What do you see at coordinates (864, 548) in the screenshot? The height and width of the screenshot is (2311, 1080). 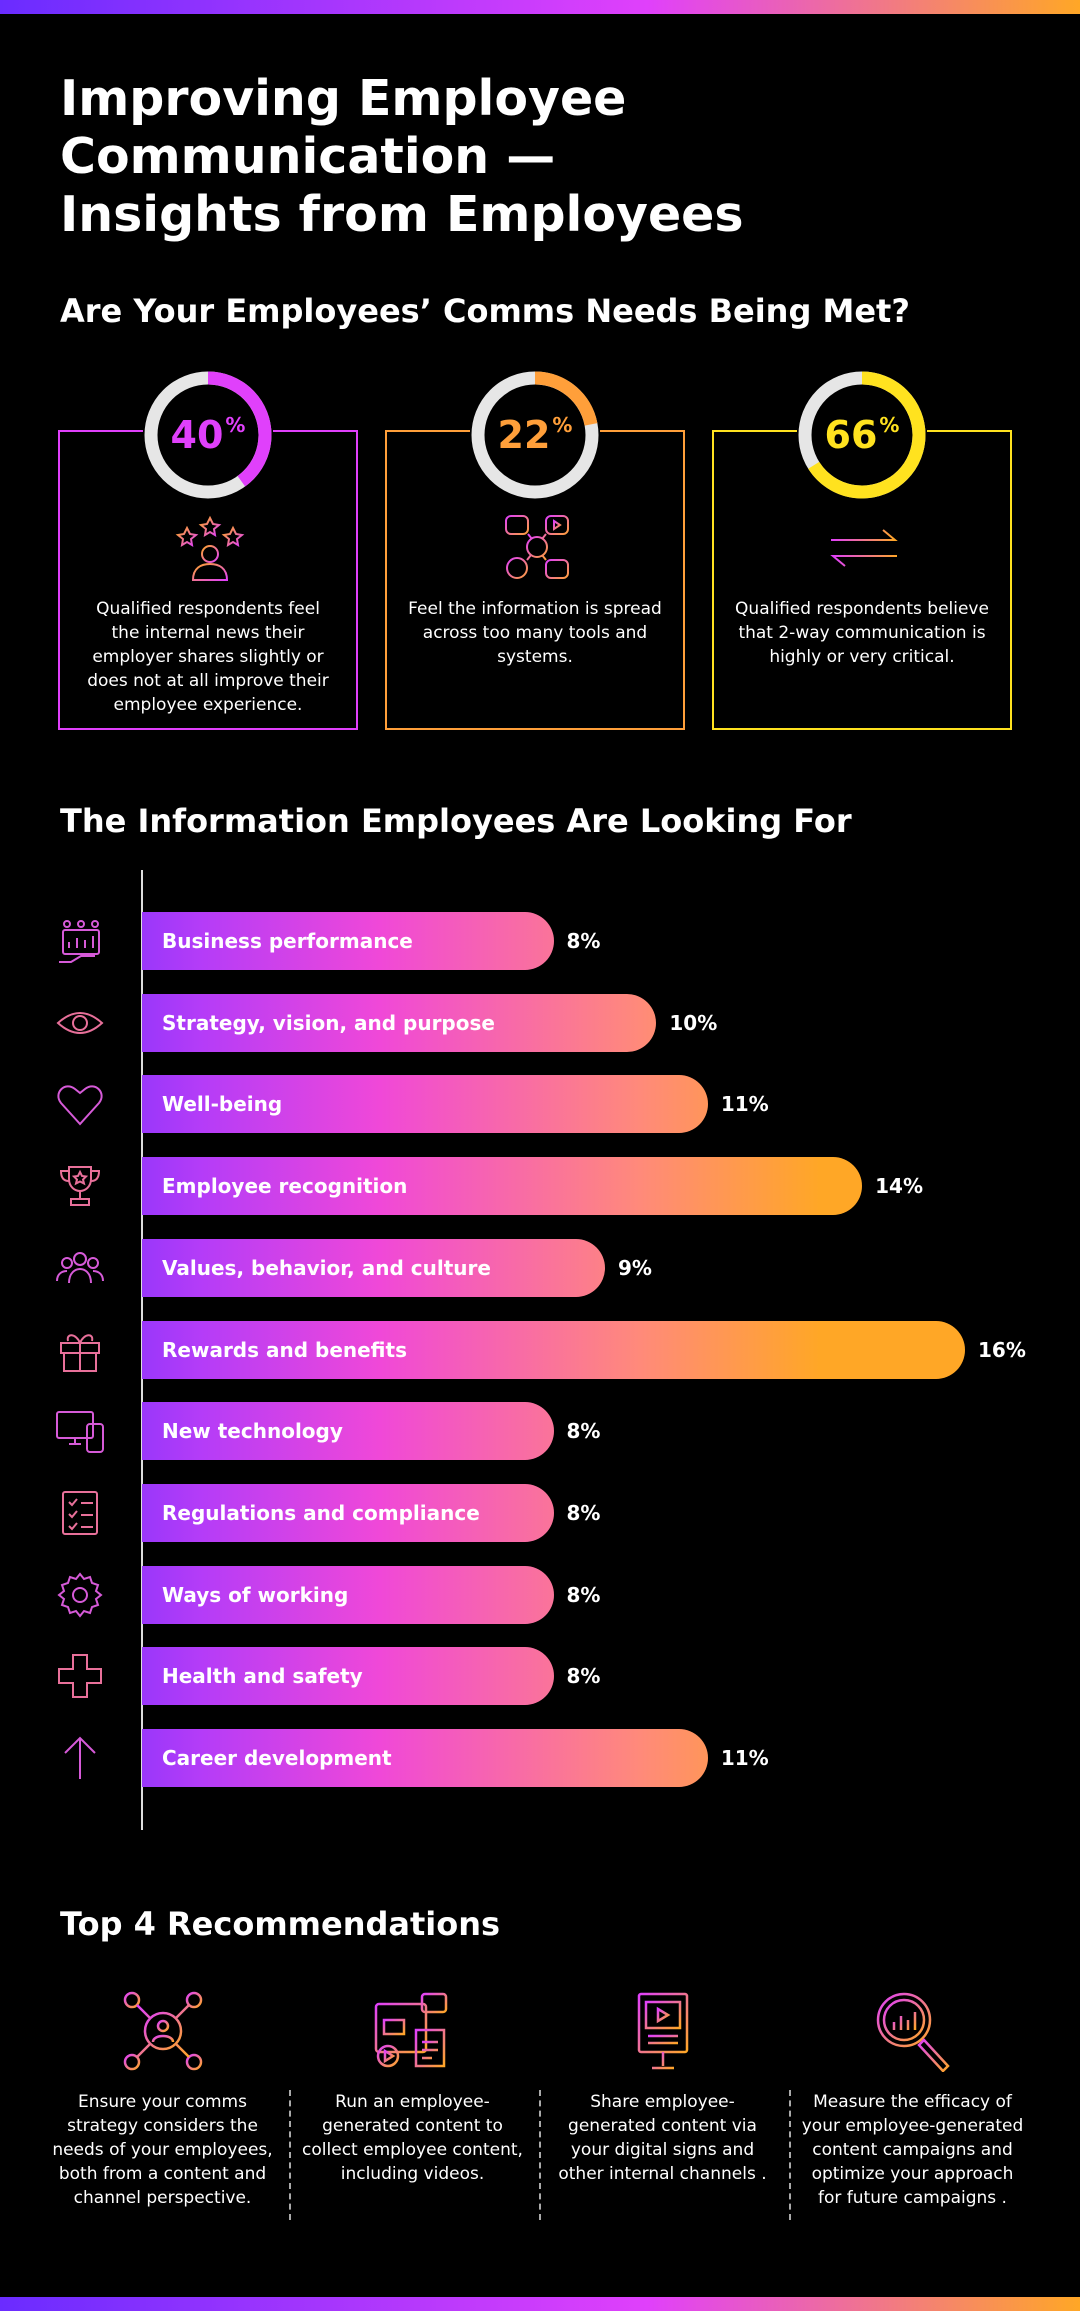 I see `two-way-arrows-icon` at bounding box center [864, 548].